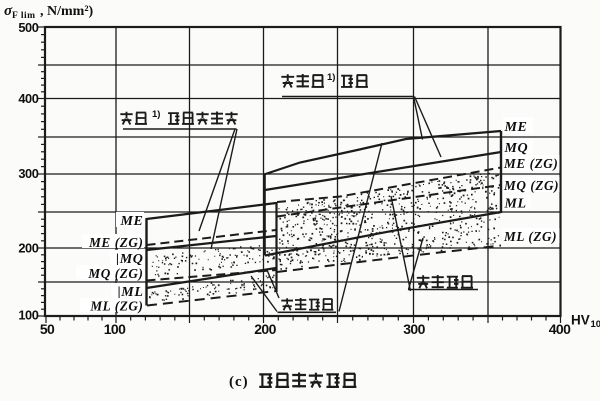  What do you see at coordinates (24, 16) in the screenshot?
I see `svg-text: F lim` at bounding box center [24, 16].